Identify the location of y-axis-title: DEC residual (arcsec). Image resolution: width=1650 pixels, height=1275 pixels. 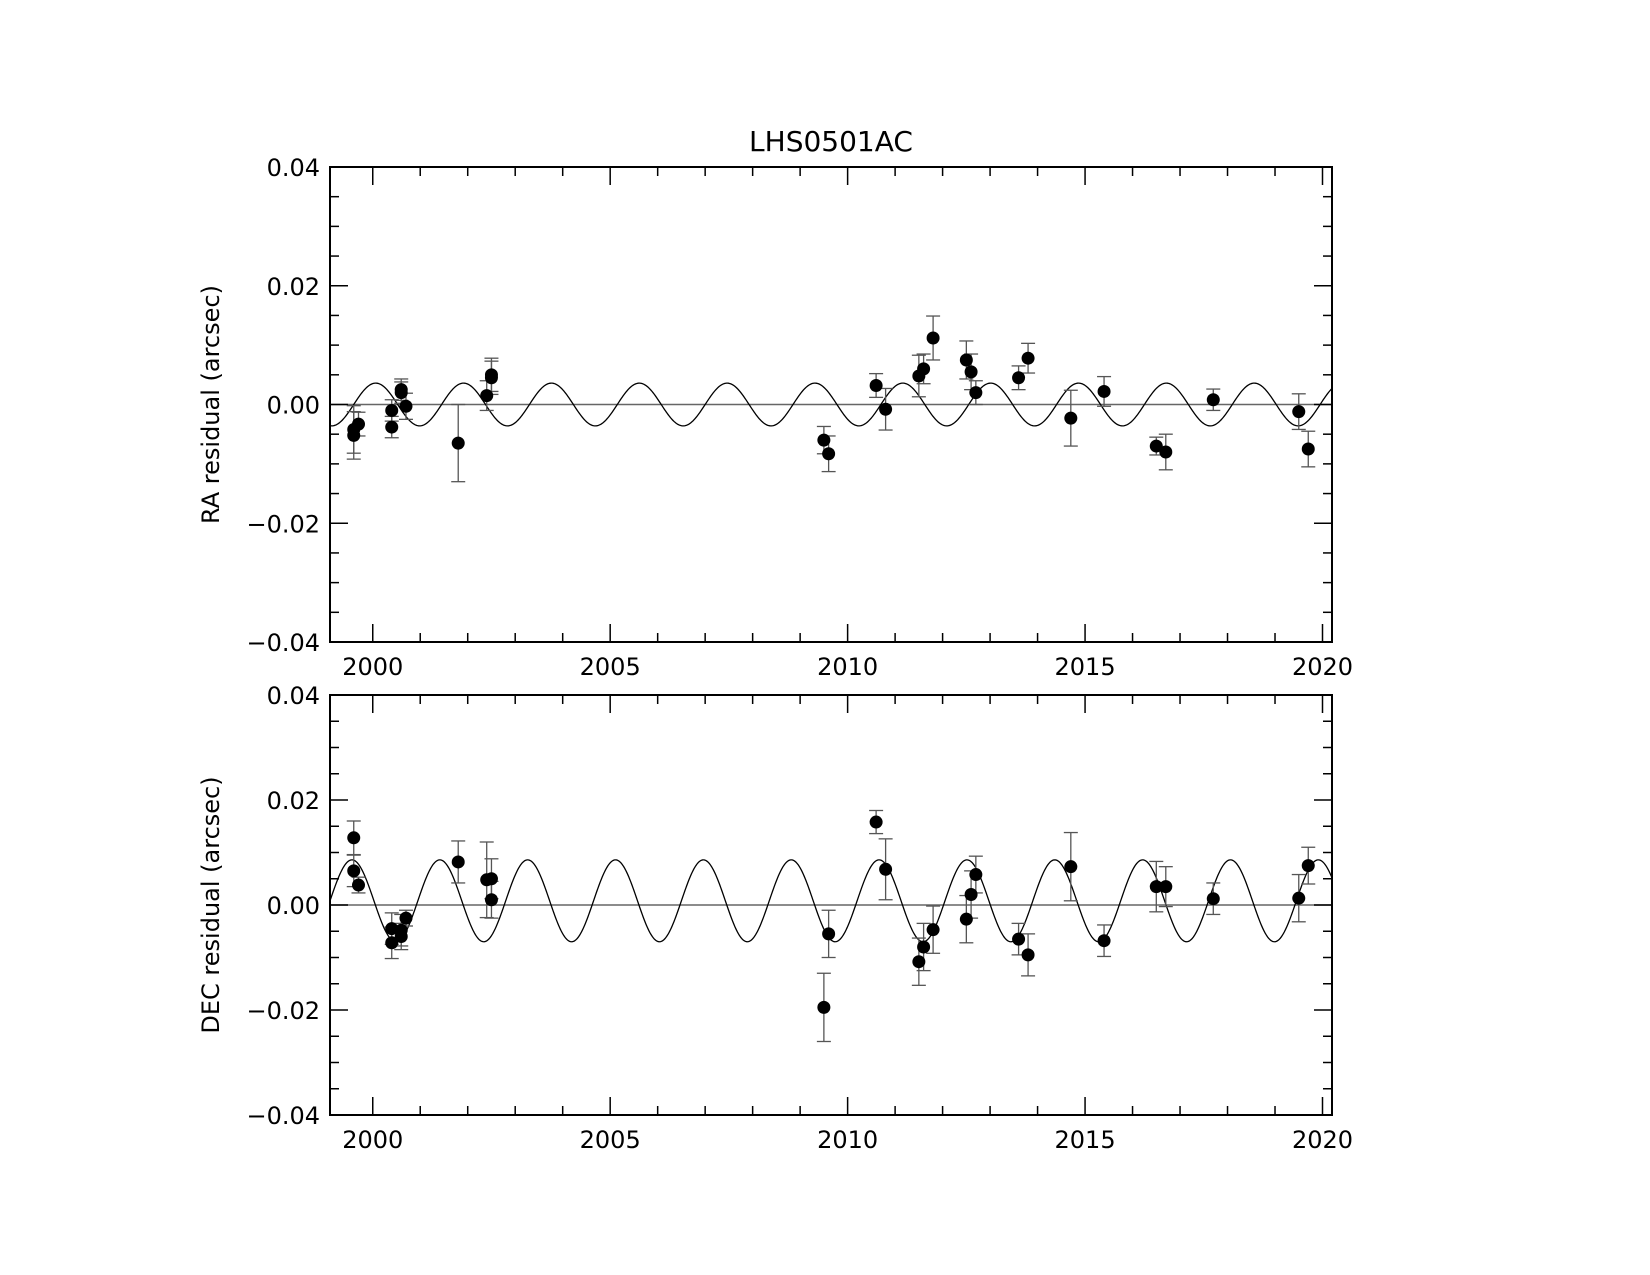
(211, 904).